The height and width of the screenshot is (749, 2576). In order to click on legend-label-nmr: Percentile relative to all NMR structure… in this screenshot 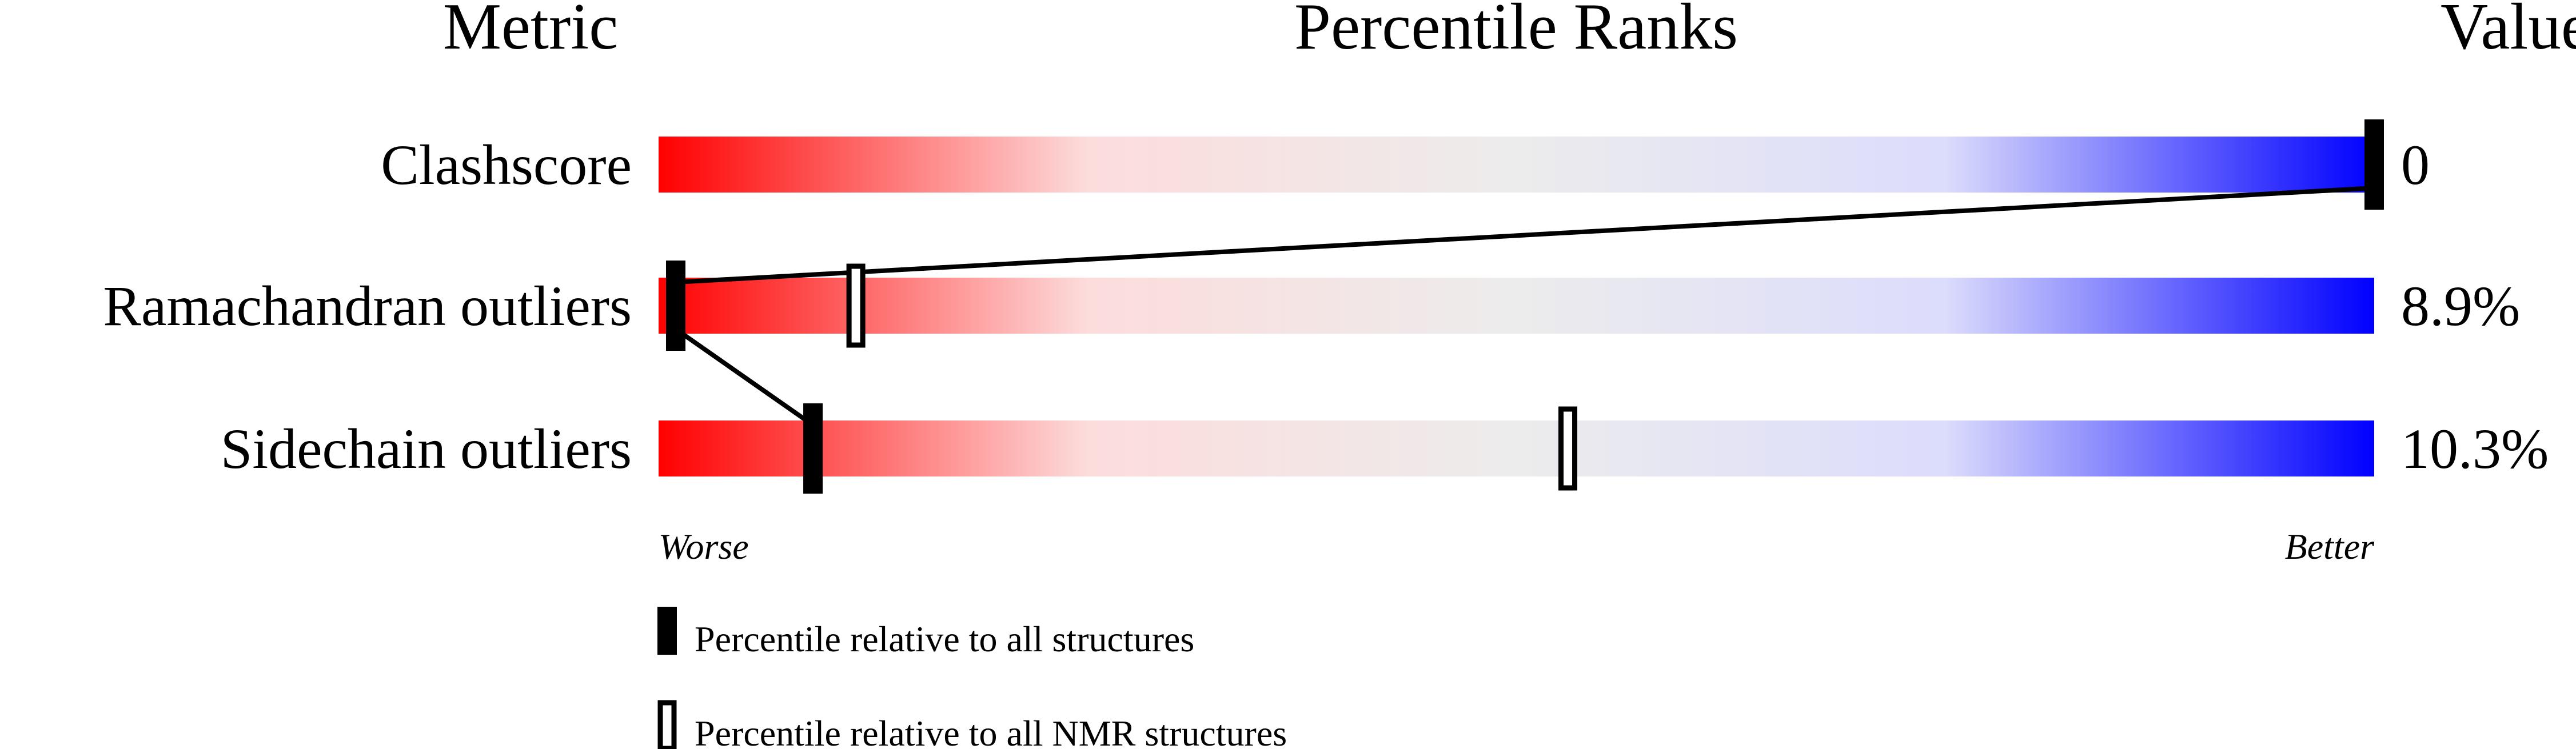, I will do `click(991, 731)`.